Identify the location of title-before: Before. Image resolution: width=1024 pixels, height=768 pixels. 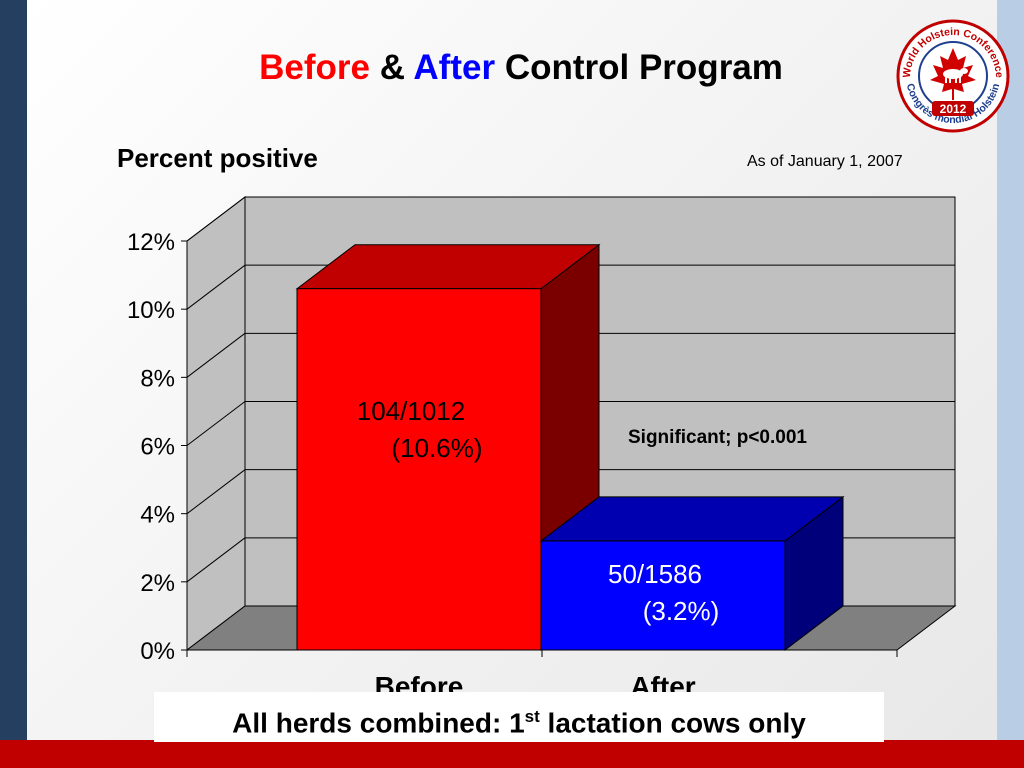
(314, 67).